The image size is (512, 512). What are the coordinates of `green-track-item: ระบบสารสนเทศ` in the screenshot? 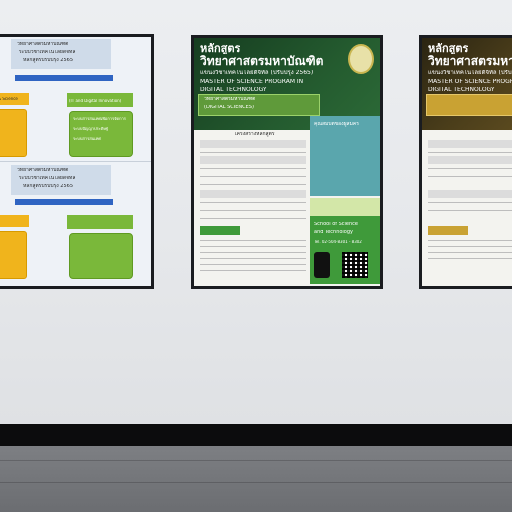 It's located at (87, 139).